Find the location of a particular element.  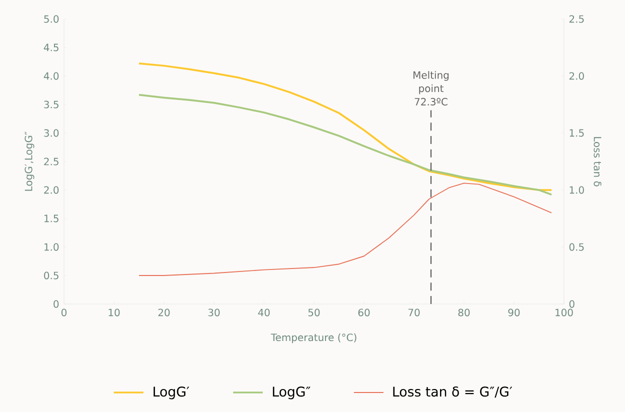

y-tick-label: 4.0 is located at coordinates (51, 76).